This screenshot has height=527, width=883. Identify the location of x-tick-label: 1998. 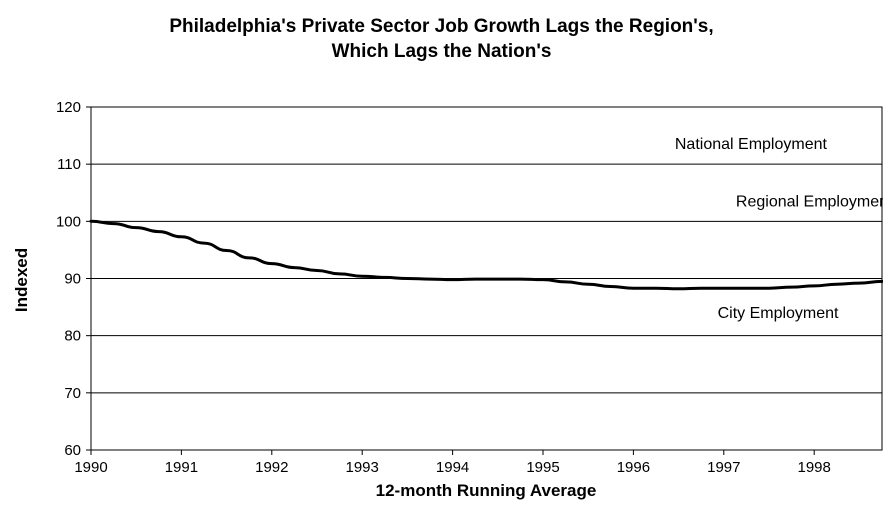
(814, 467).